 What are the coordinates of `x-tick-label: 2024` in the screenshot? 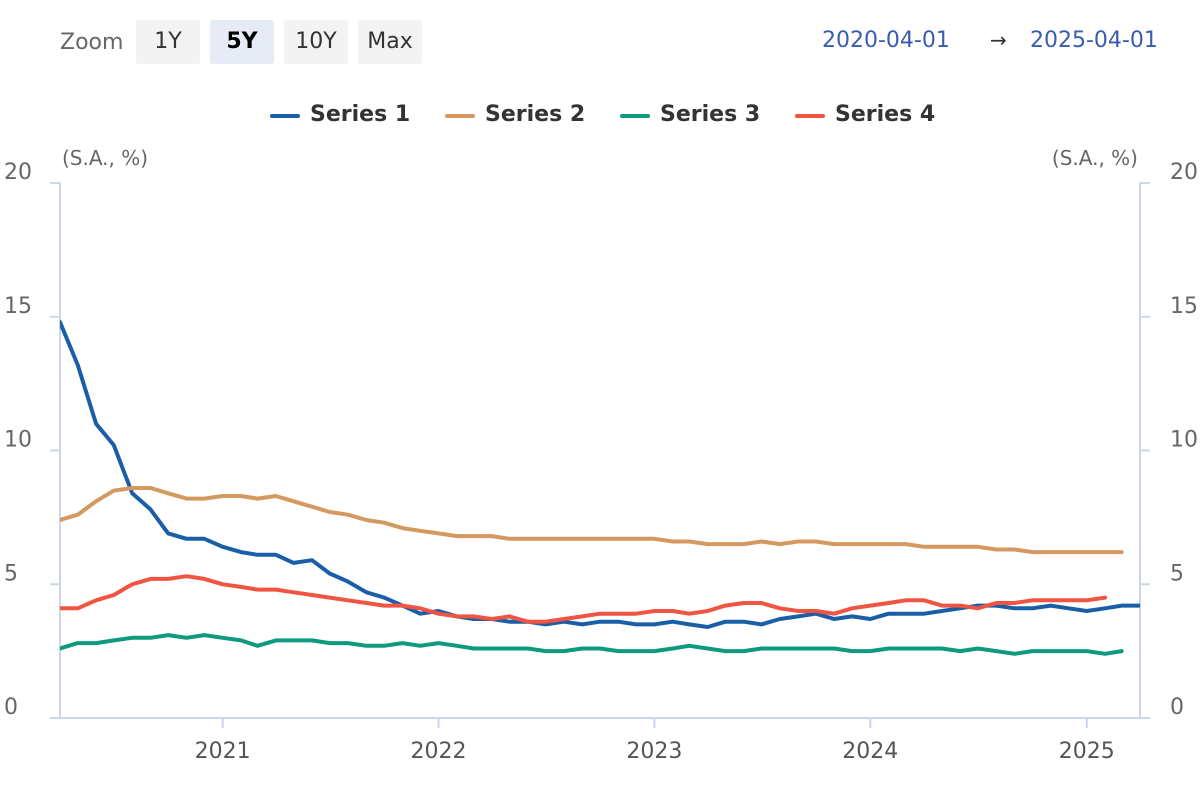 It's located at (870, 751).